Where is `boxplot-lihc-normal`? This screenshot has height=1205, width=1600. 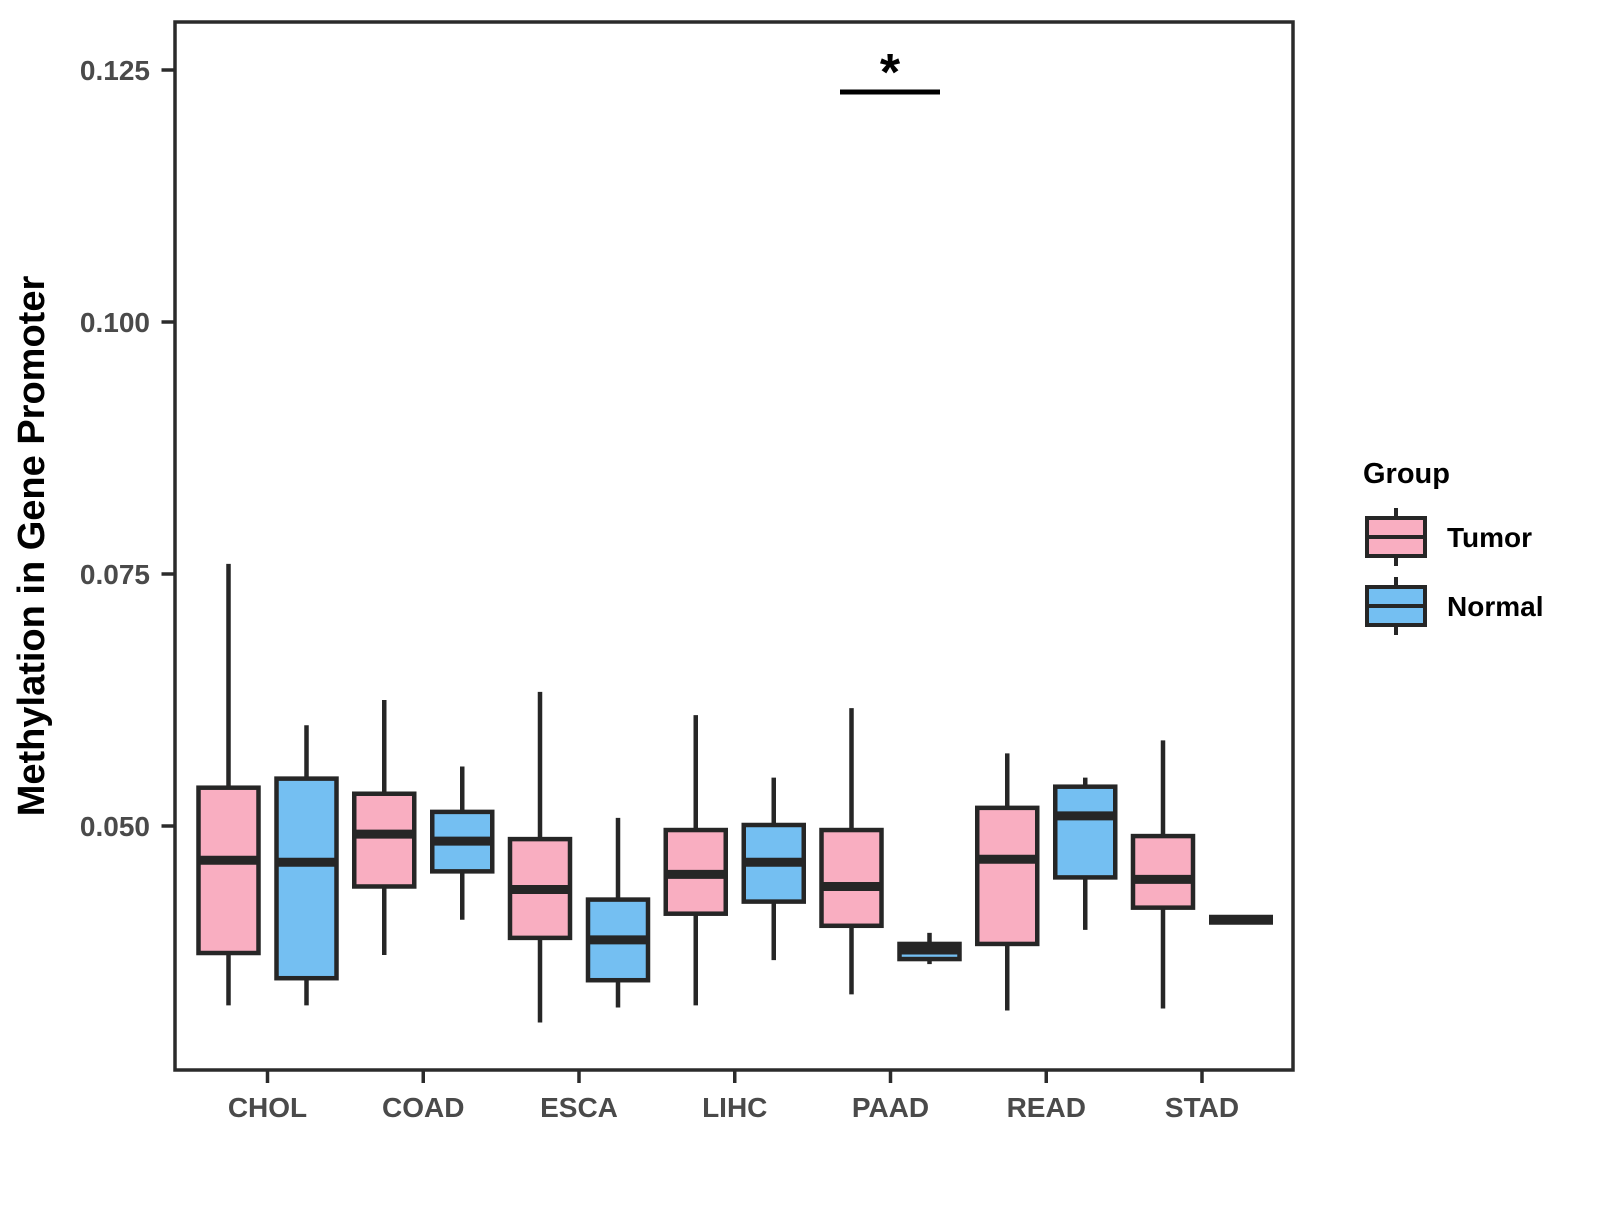
boxplot-lihc-normal is located at coordinates (773, 869).